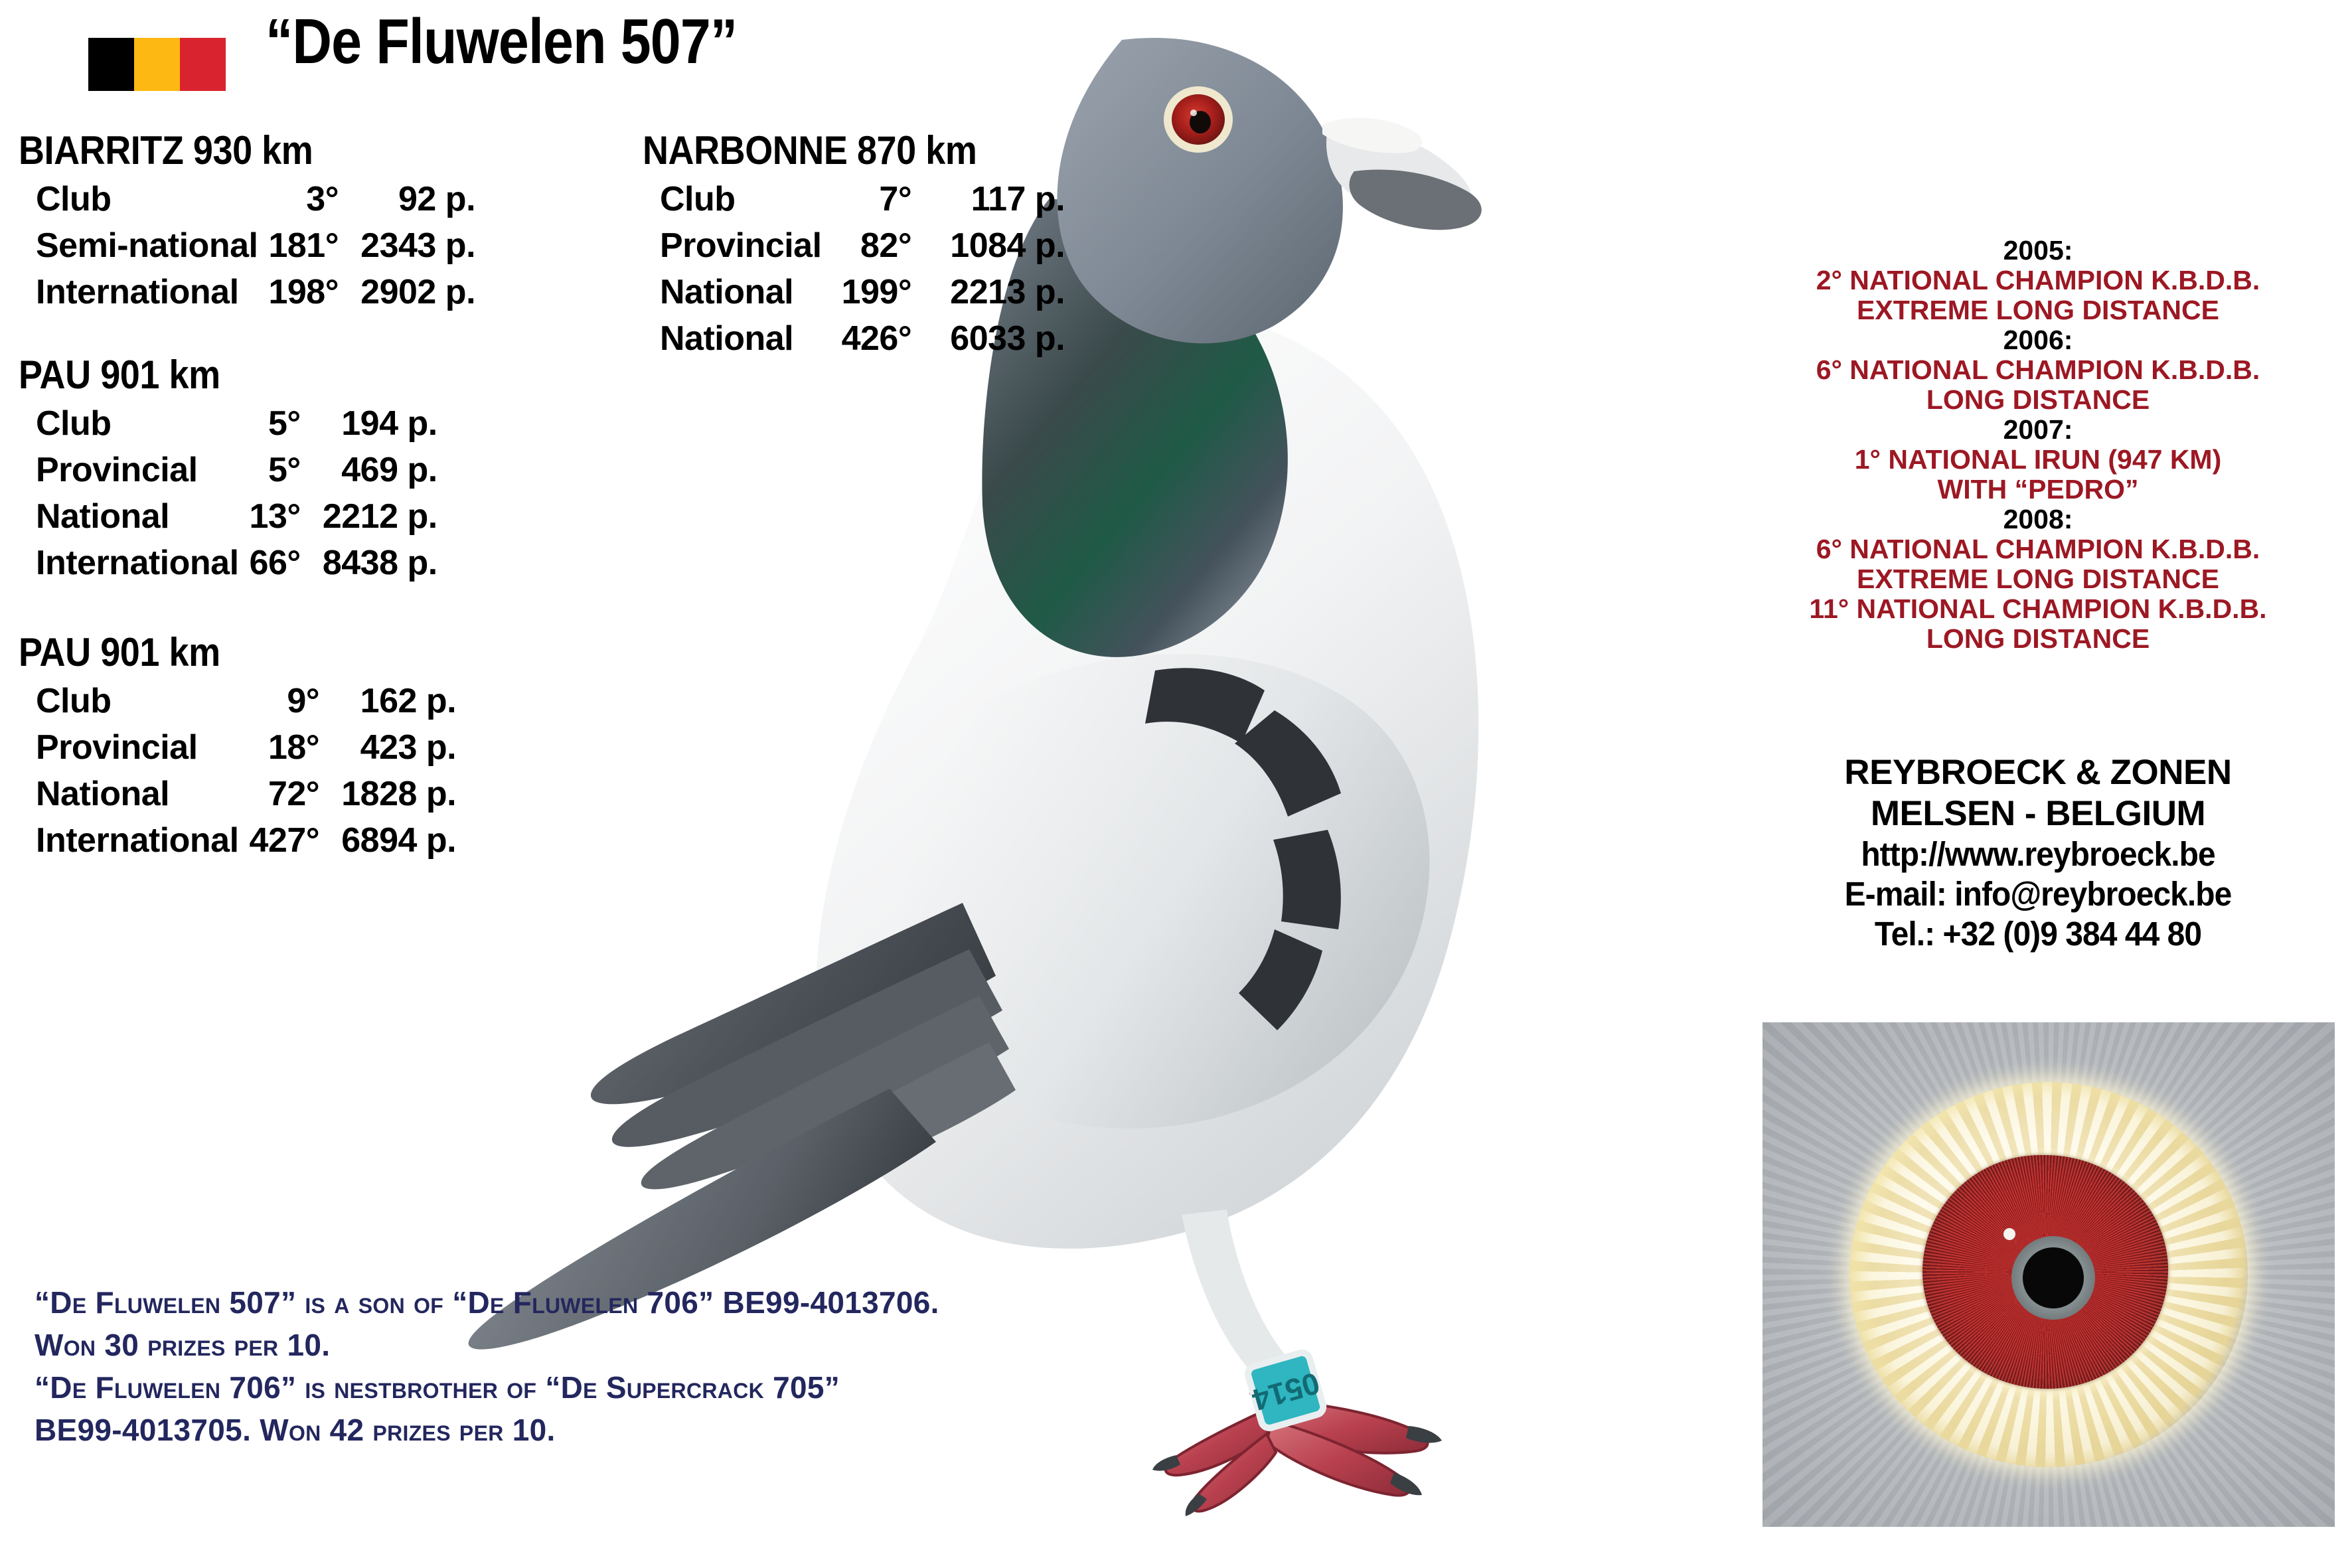  Describe the element at coordinates (2039, 894) in the screenshot. I see `email-address: E-mail: info@reybroeck.be` at that location.